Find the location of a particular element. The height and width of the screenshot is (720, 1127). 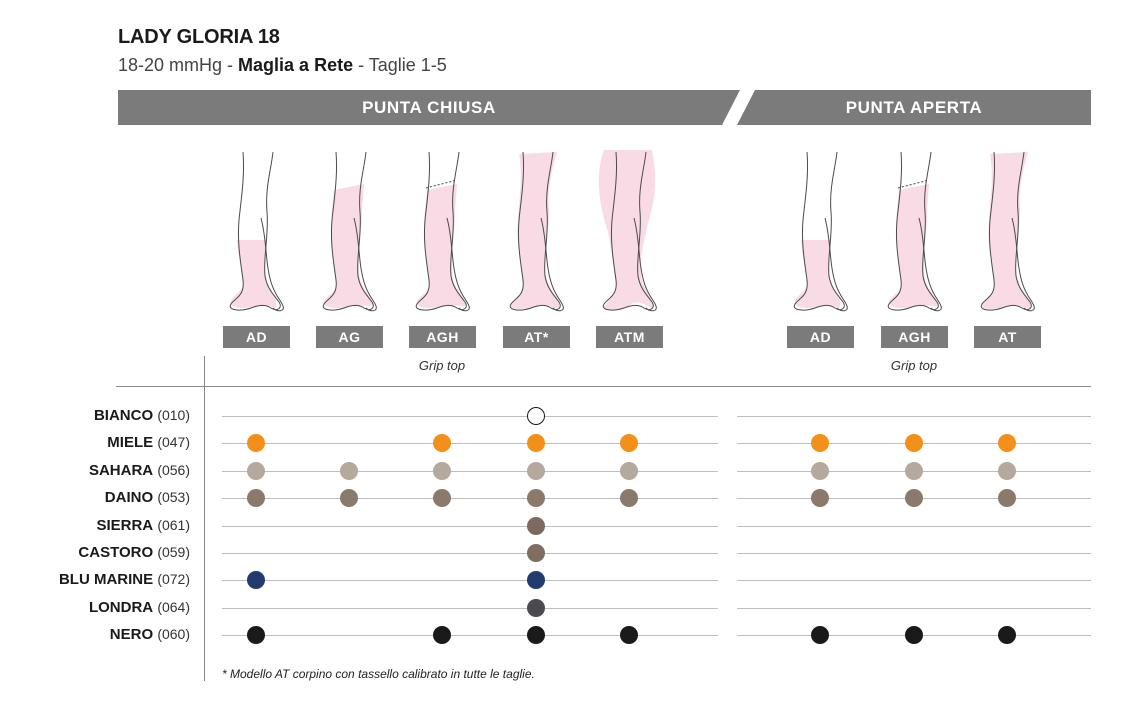

leg-illustration-closed-at is located at coordinates (536, 233).